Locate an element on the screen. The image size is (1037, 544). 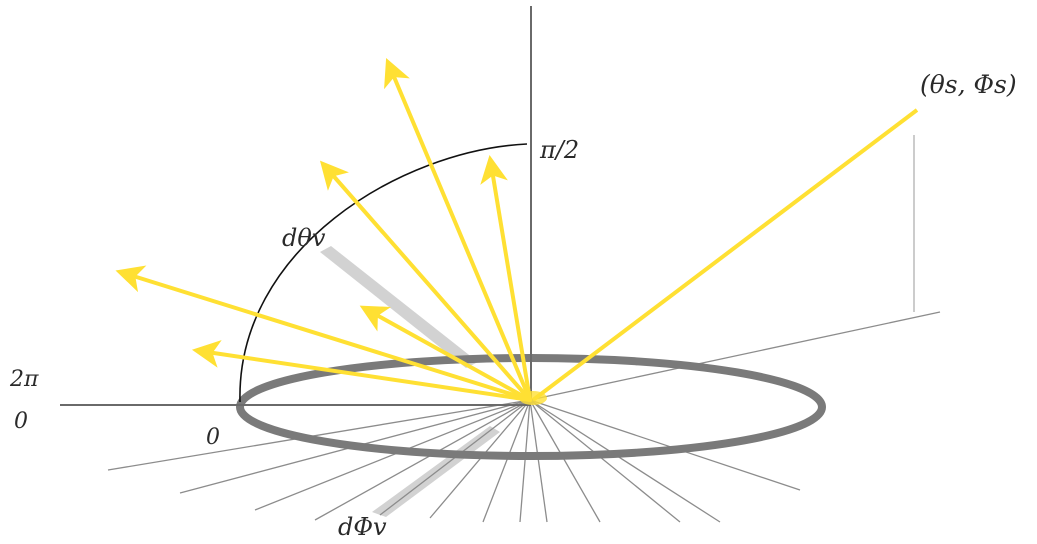
zenith-label: π/2 is located at coordinates (559, 150).